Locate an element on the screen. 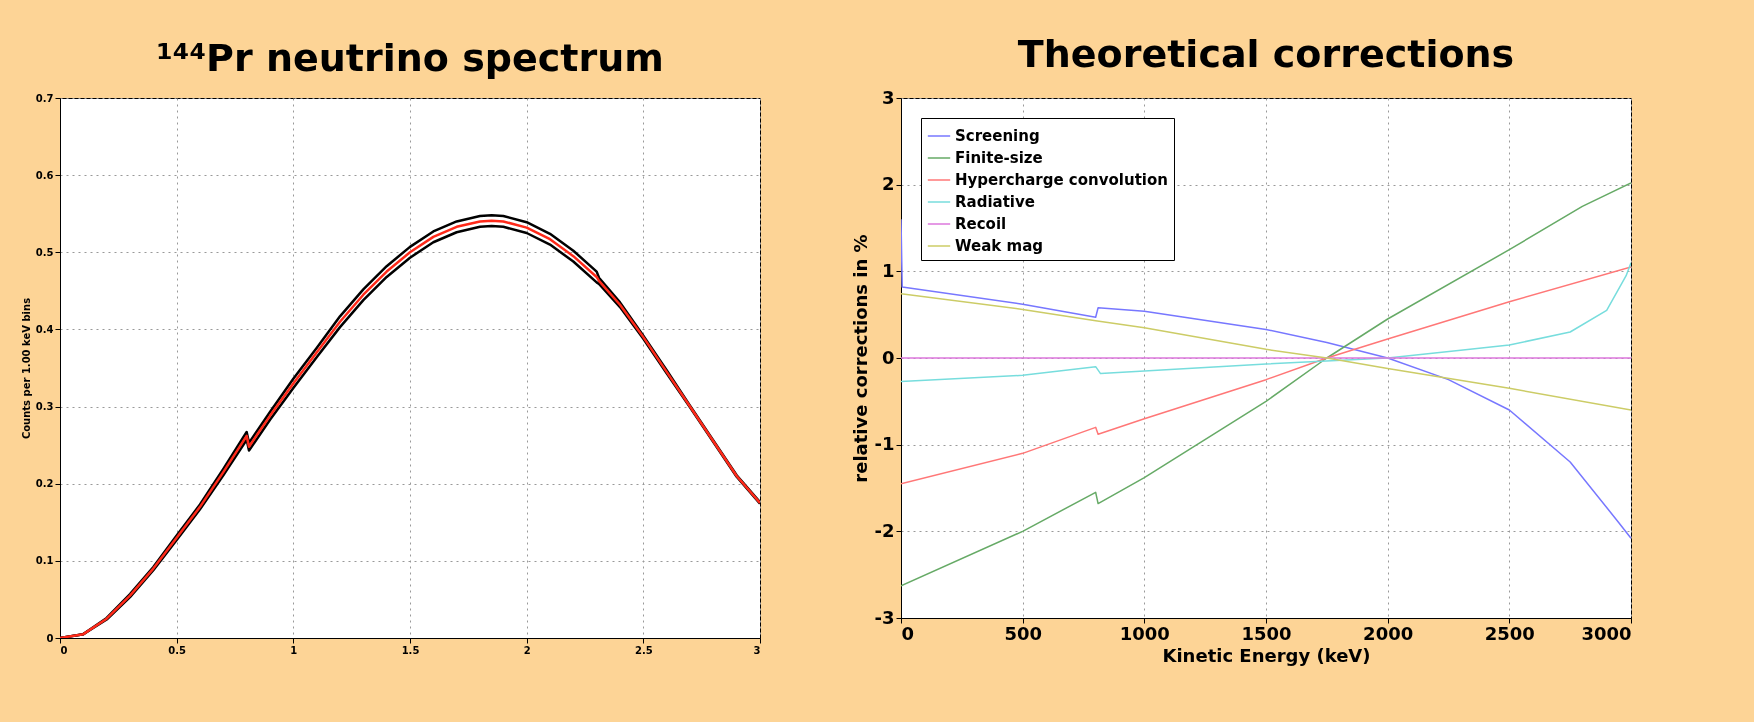 The height and width of the screenshot is (722, 1754). x-tick-label: 2500 is located at coordinates (1509, 633).